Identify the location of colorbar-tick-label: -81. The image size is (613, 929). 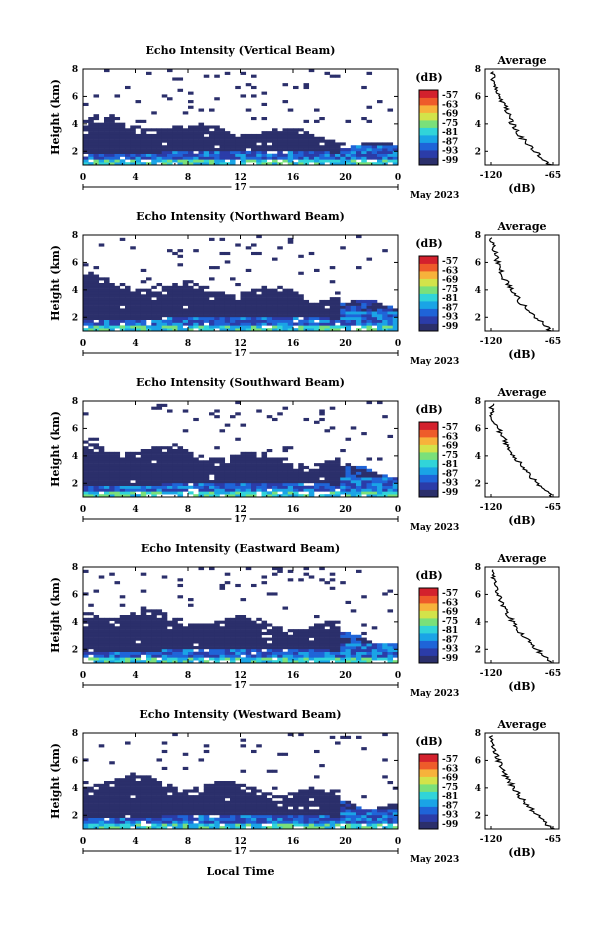
(450, 797).